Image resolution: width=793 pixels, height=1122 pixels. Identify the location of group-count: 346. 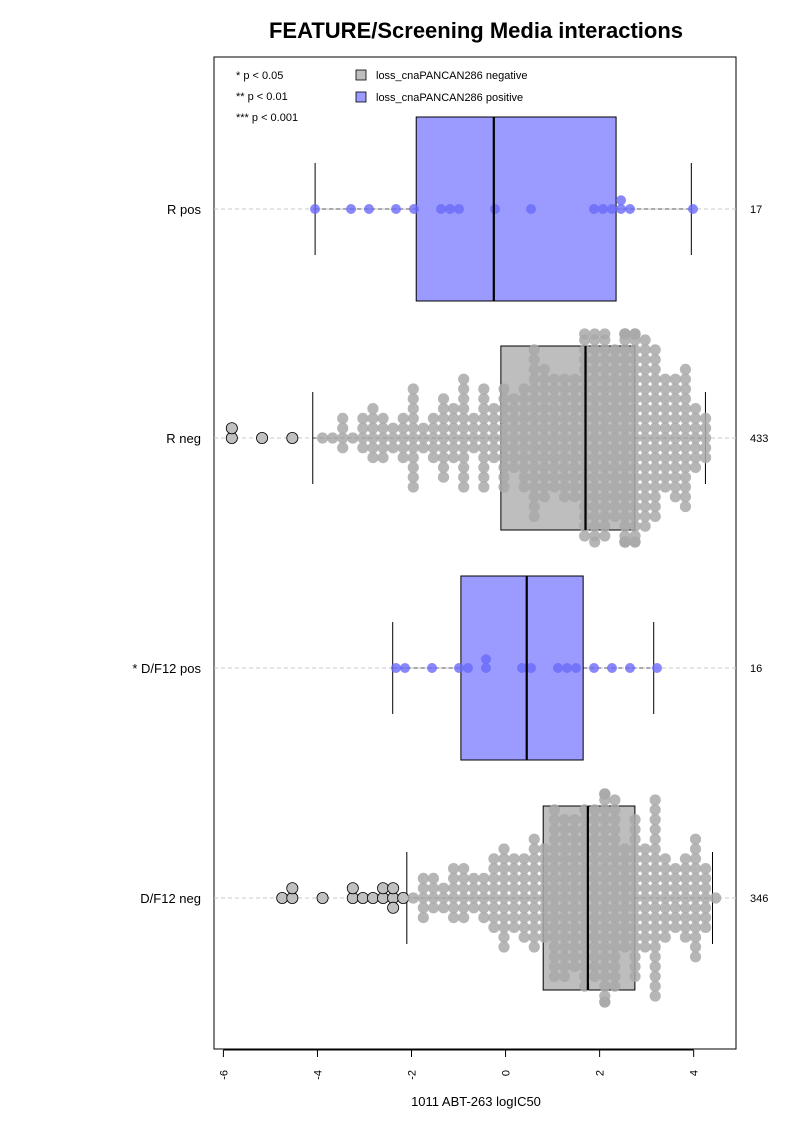
(759, 899).